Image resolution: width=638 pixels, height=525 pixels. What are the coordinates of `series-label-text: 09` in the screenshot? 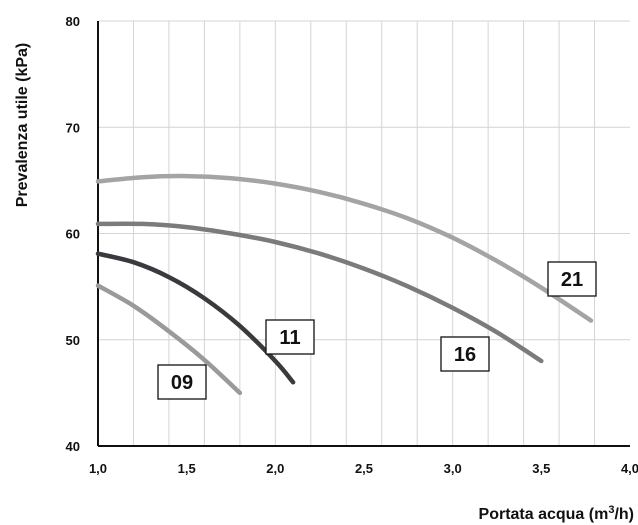 It's located at (182, 383).